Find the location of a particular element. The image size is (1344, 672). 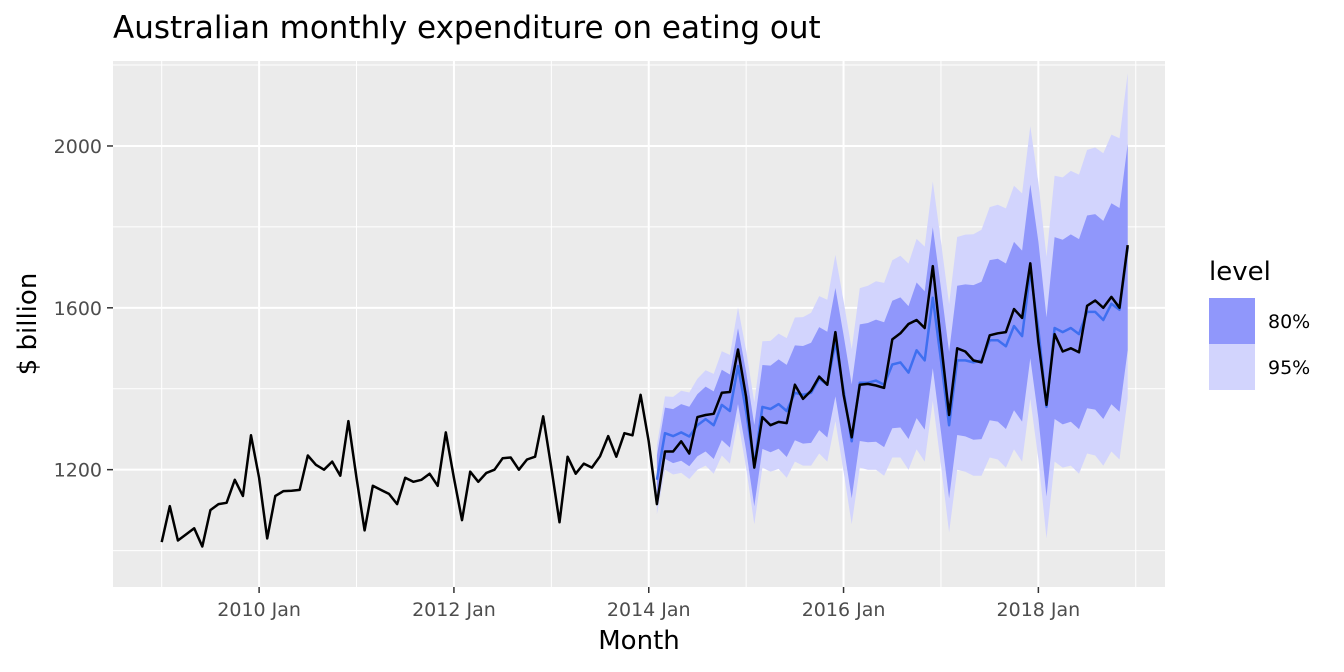

x-tick-label: 2018 Jan is located at coordinates (1039, 610).